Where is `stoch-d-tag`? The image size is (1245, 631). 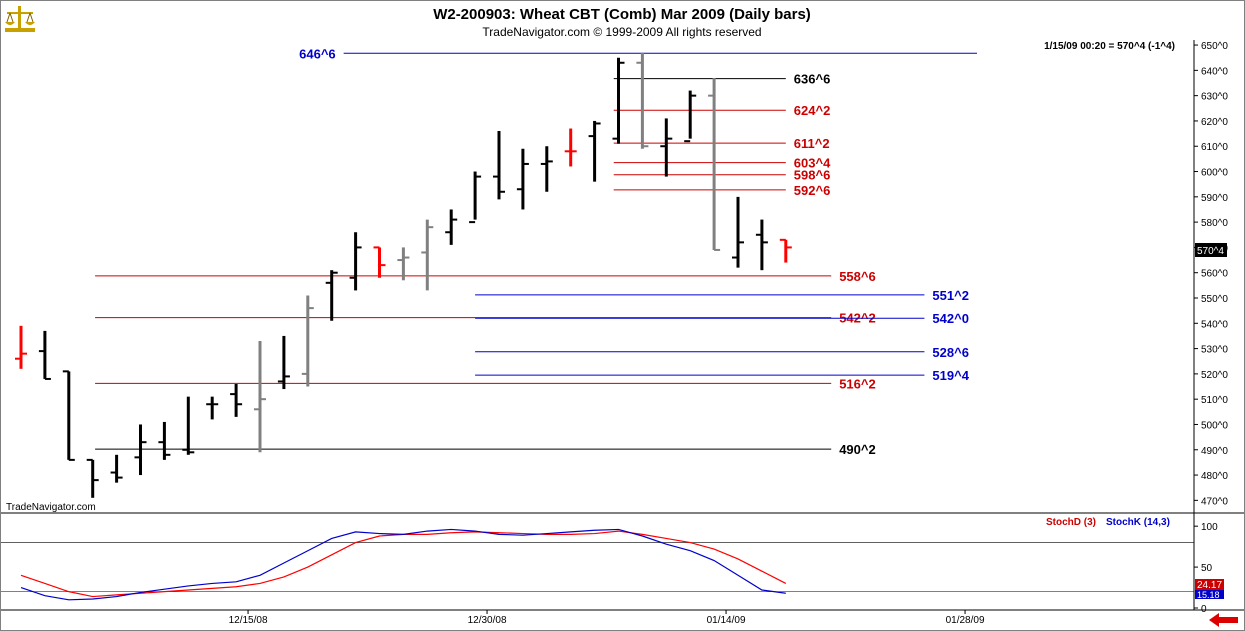
stoch-d-tag is located at coordinates (1209, 584).